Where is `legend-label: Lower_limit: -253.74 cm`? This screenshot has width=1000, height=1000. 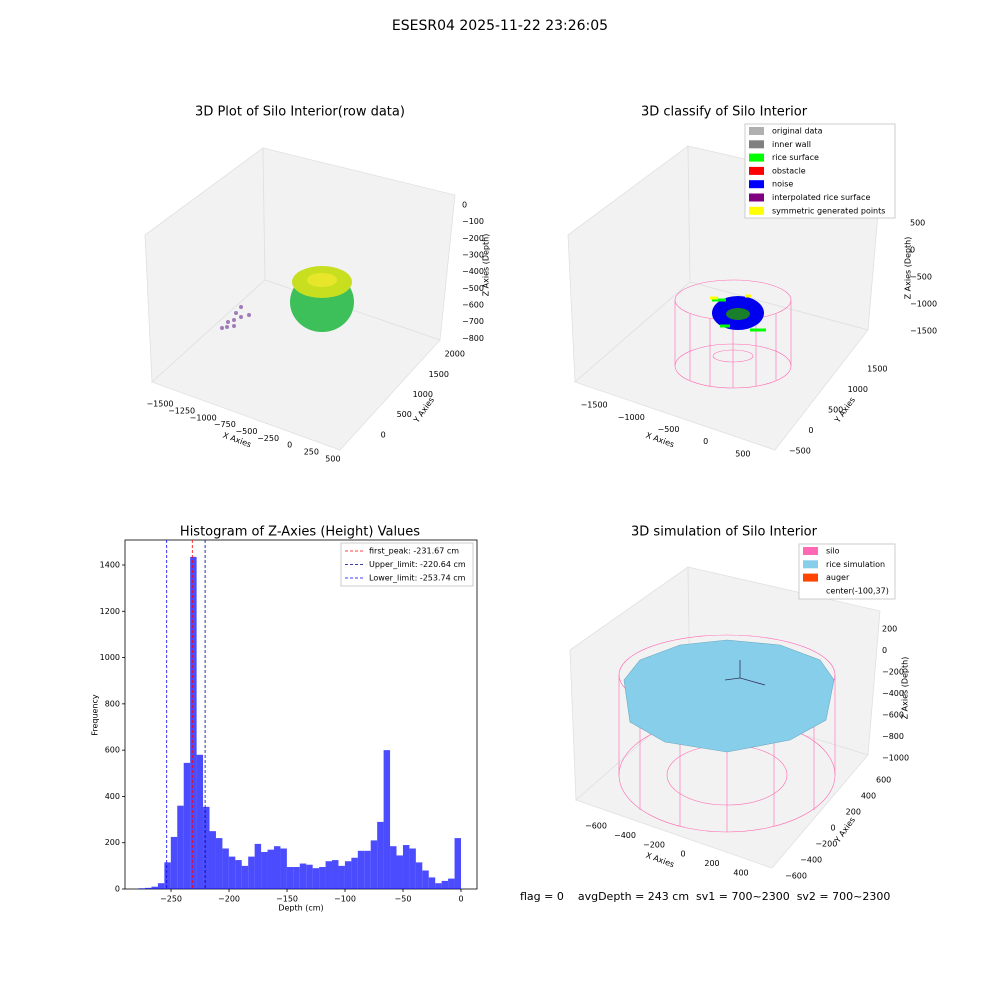
legend-label: Lower_limit: -253.74 cm is located at coordinates (417, 578).